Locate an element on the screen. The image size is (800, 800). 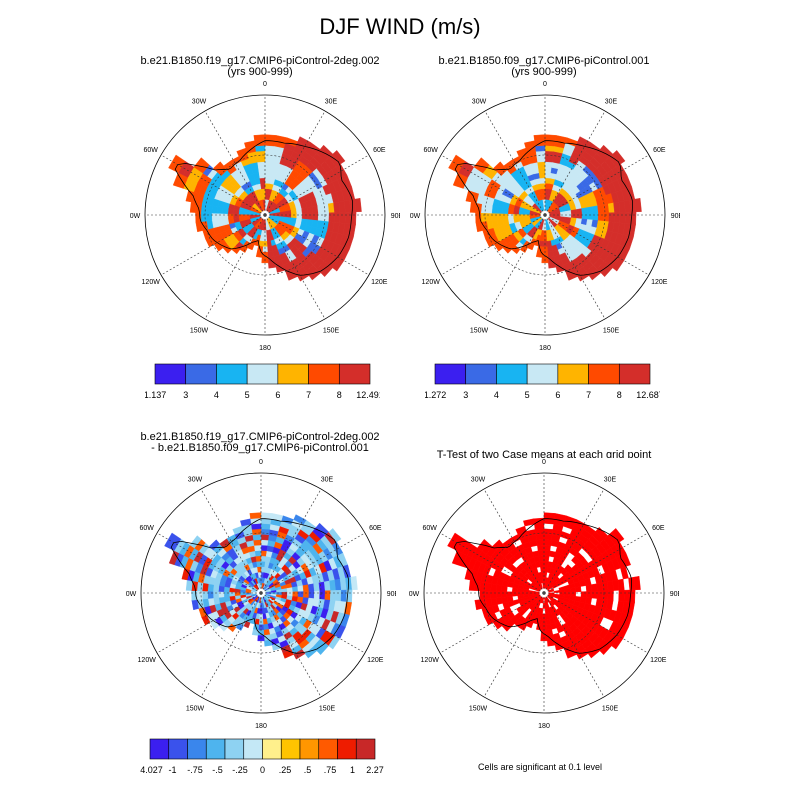
colorbar-label: 4 is located at coordinates (216, 395).